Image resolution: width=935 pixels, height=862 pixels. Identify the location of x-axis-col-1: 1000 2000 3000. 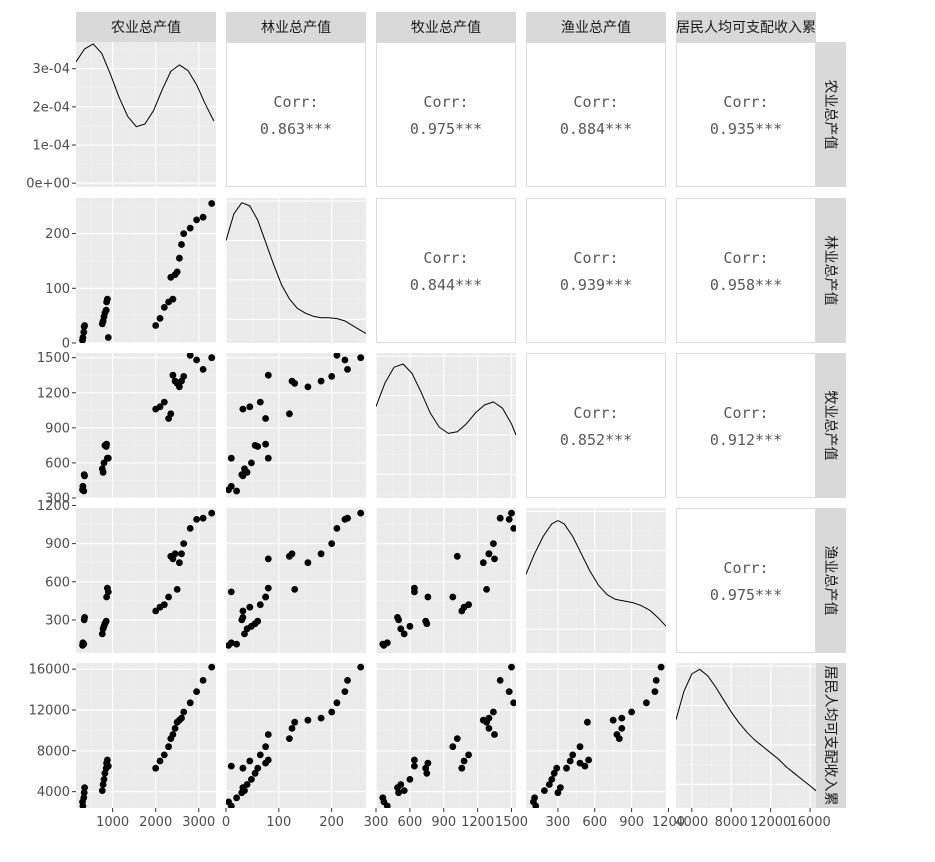
(155, 819).